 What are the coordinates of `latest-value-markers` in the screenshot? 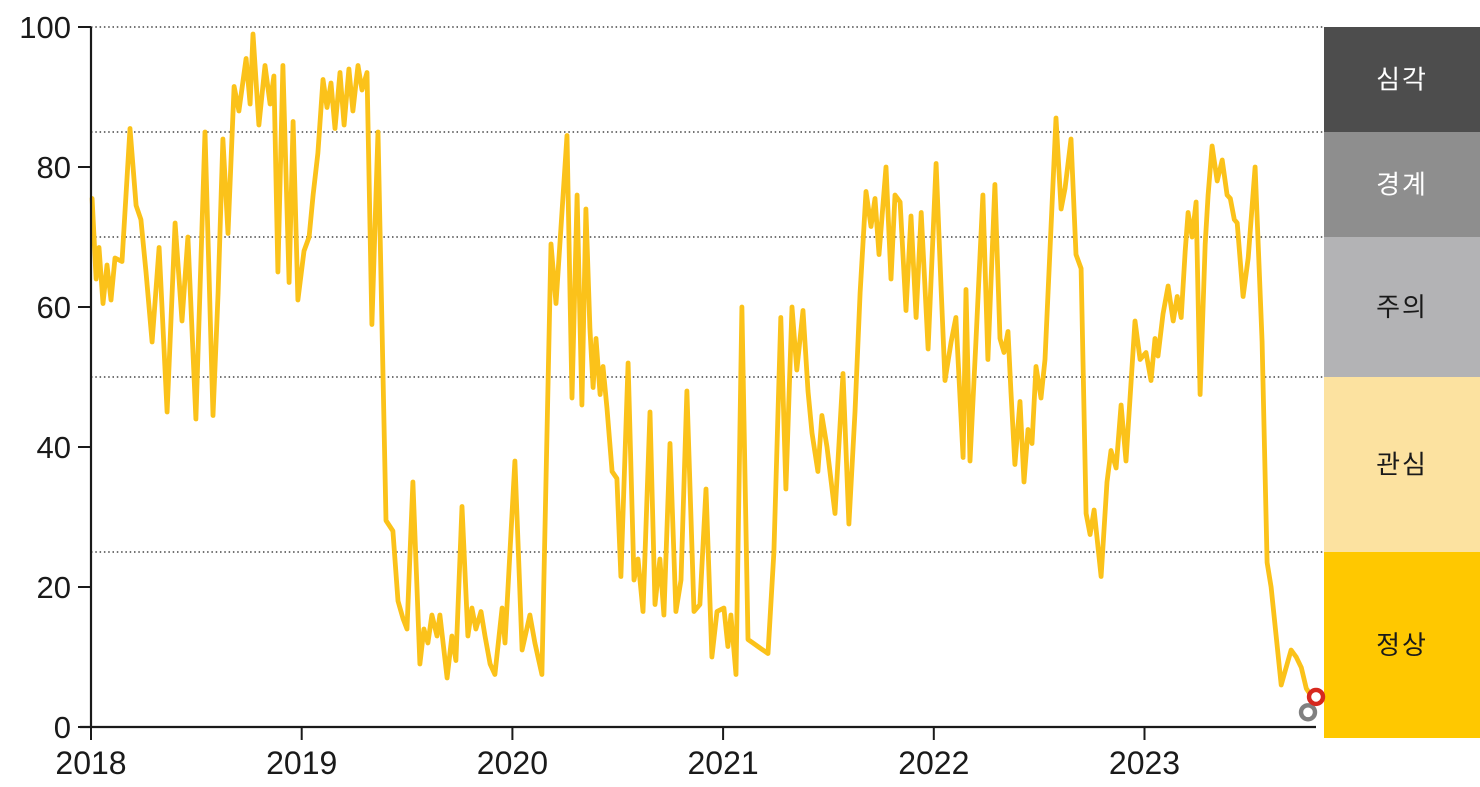 It's located at (1312, 704).